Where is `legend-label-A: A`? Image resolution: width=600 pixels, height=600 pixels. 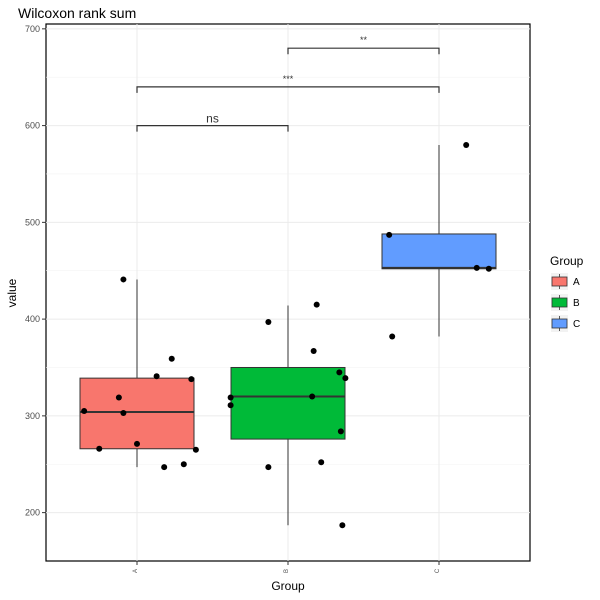
legend-label-A: A is located at coordinates (576, 282).